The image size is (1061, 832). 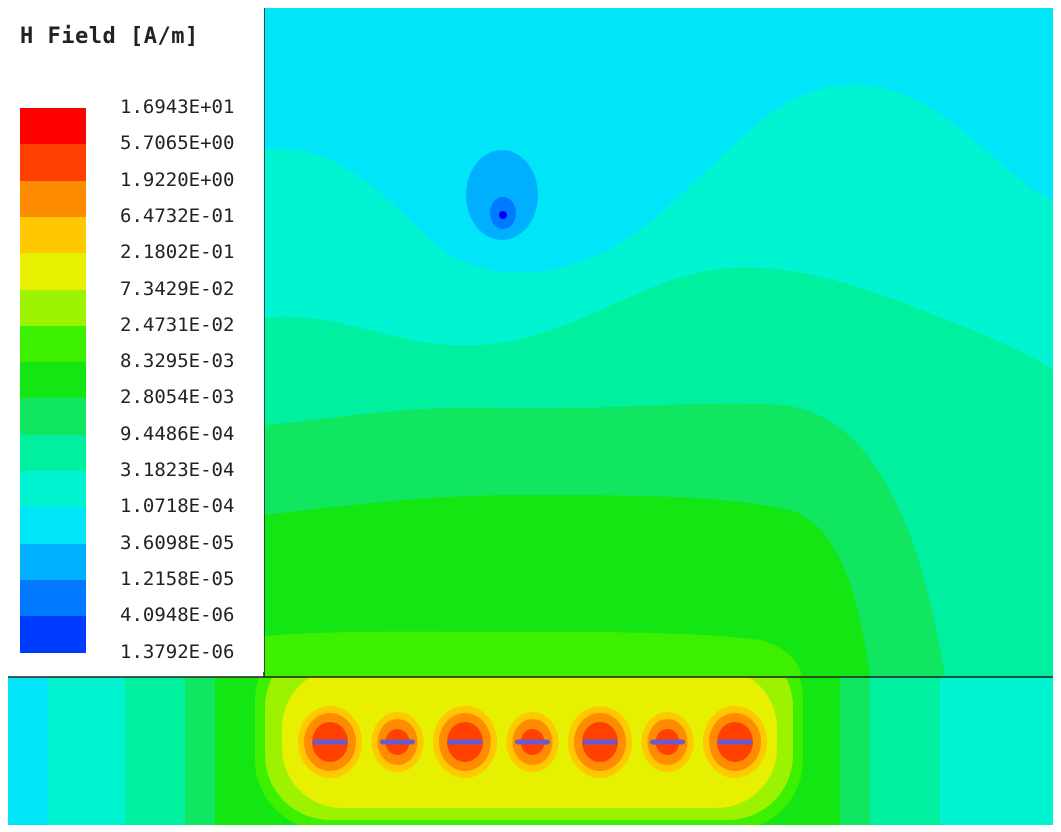 What do you see at coordinates (177, 397) in the screenshot?
I see `legend-tick-label: 2.8054E-03` at bounding box center [177, 397].